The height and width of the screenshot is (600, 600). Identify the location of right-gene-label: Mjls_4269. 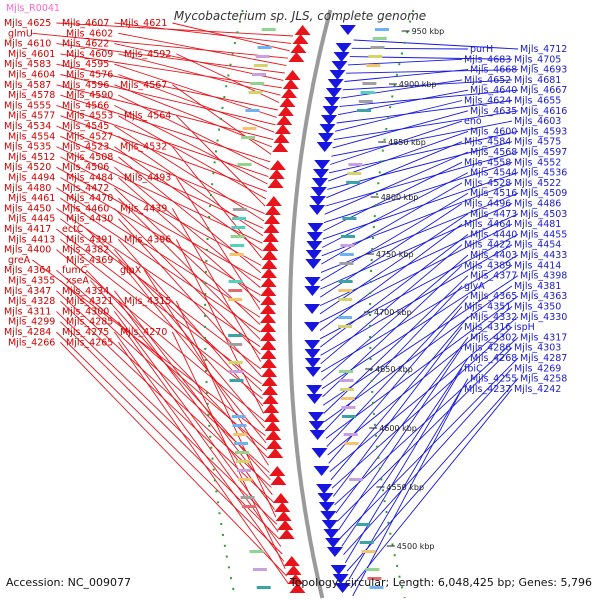
(537, 368).